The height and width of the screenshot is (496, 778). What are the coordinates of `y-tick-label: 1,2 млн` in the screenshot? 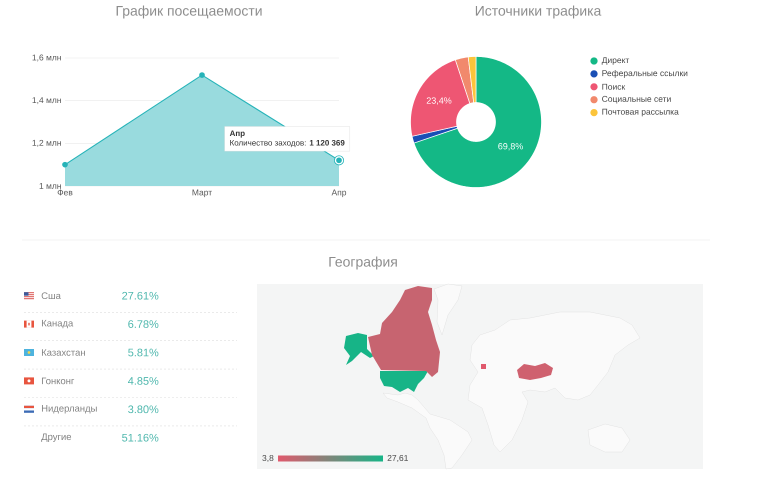 It's located at (46, 143).